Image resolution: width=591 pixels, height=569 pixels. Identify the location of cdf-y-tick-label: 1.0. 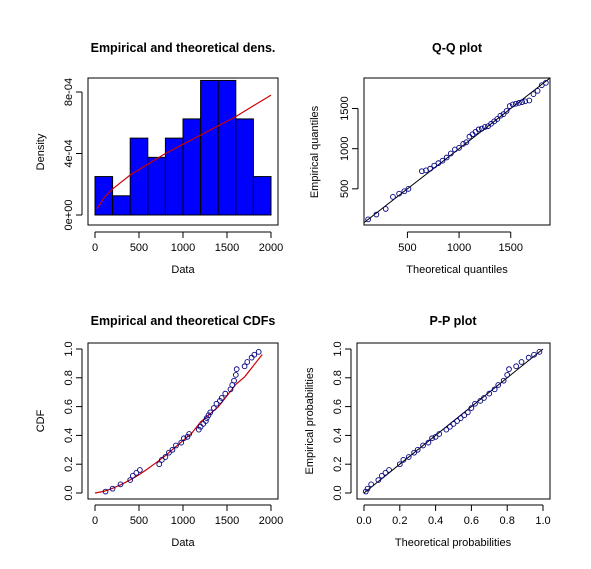
(69, 348).